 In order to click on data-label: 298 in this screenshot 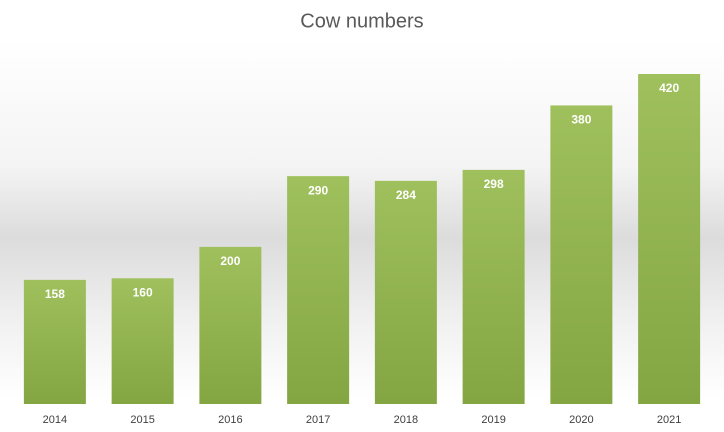, I will do `click(494, 184)`.